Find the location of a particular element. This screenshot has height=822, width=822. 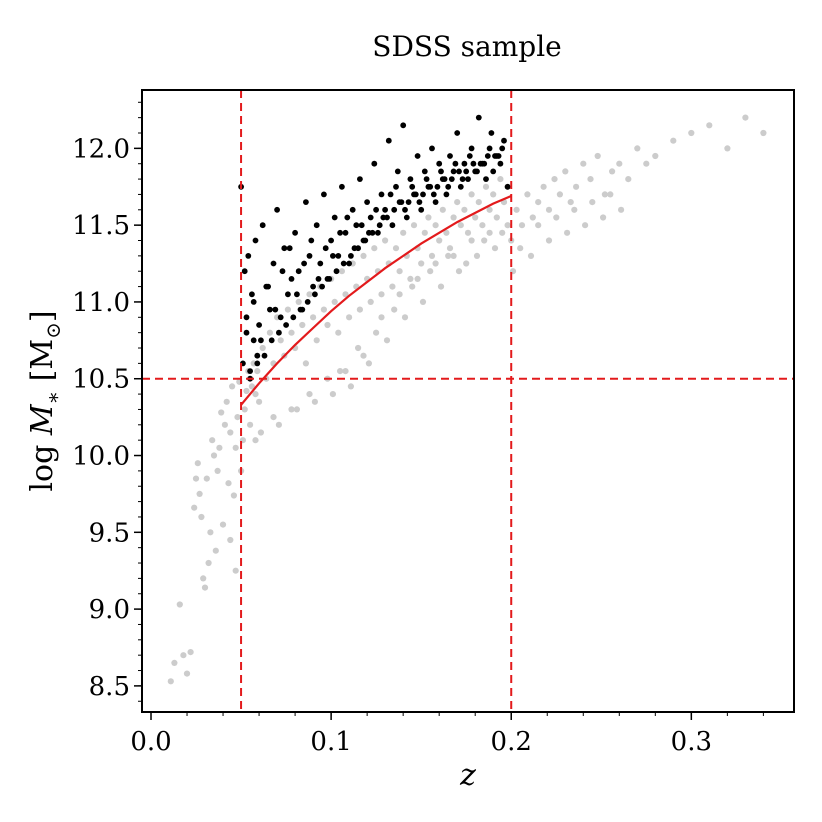

x-tick-label: 0.1 is located at coordinates (330, 742).